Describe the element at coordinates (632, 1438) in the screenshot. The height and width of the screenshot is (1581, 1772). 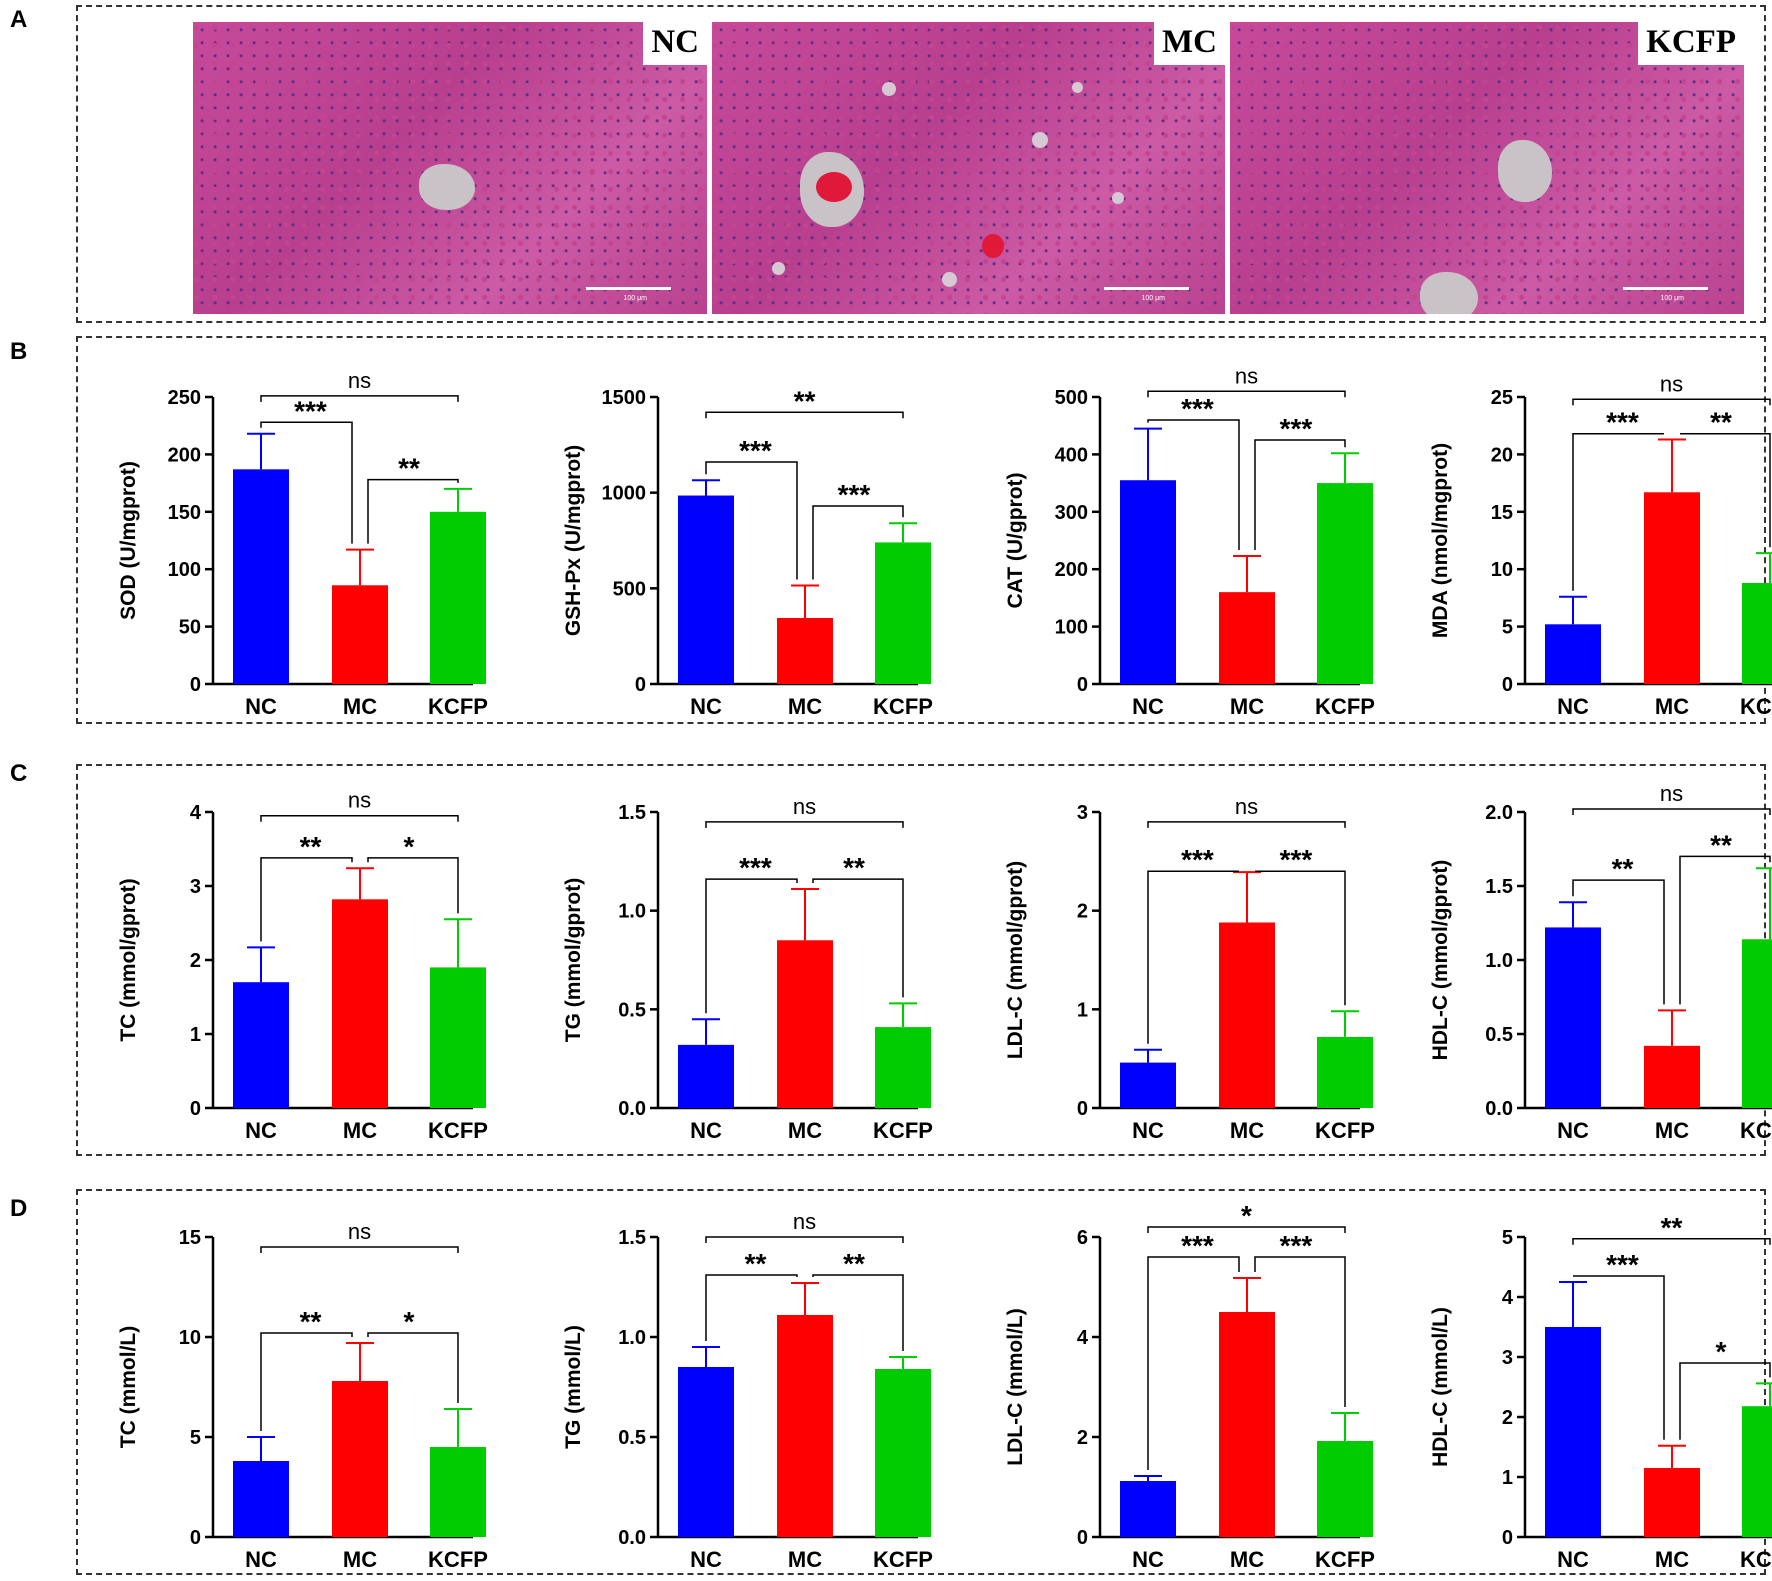
I see `y-tick-label: 0.5` at that location.